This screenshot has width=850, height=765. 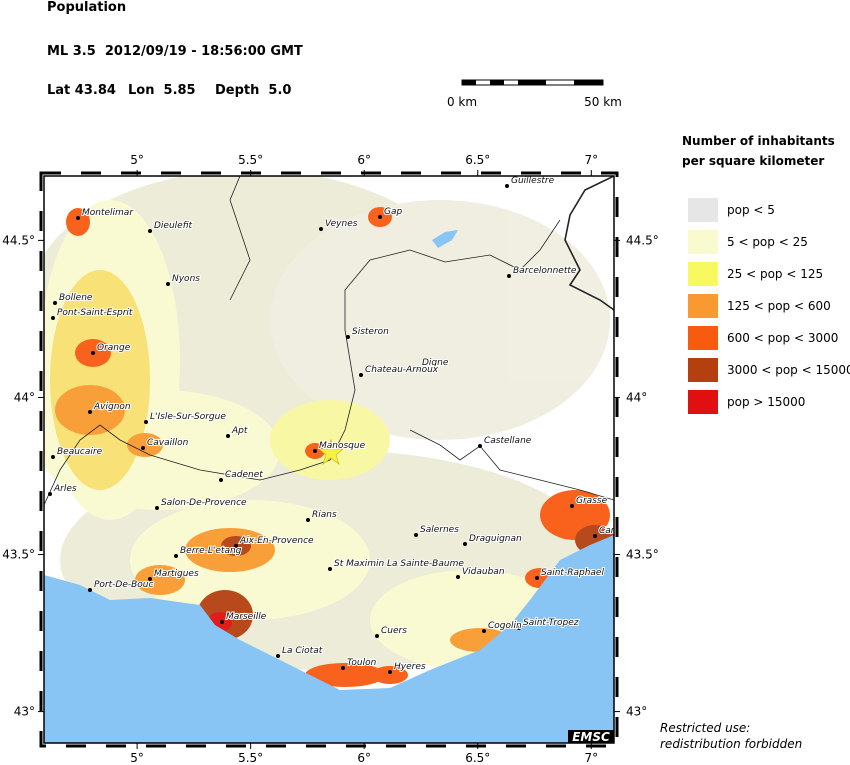 What do you see at coordinates (591, 160) in the screenshot?
I see `x-tick-label: 7°` at bounding box center [591, 160].